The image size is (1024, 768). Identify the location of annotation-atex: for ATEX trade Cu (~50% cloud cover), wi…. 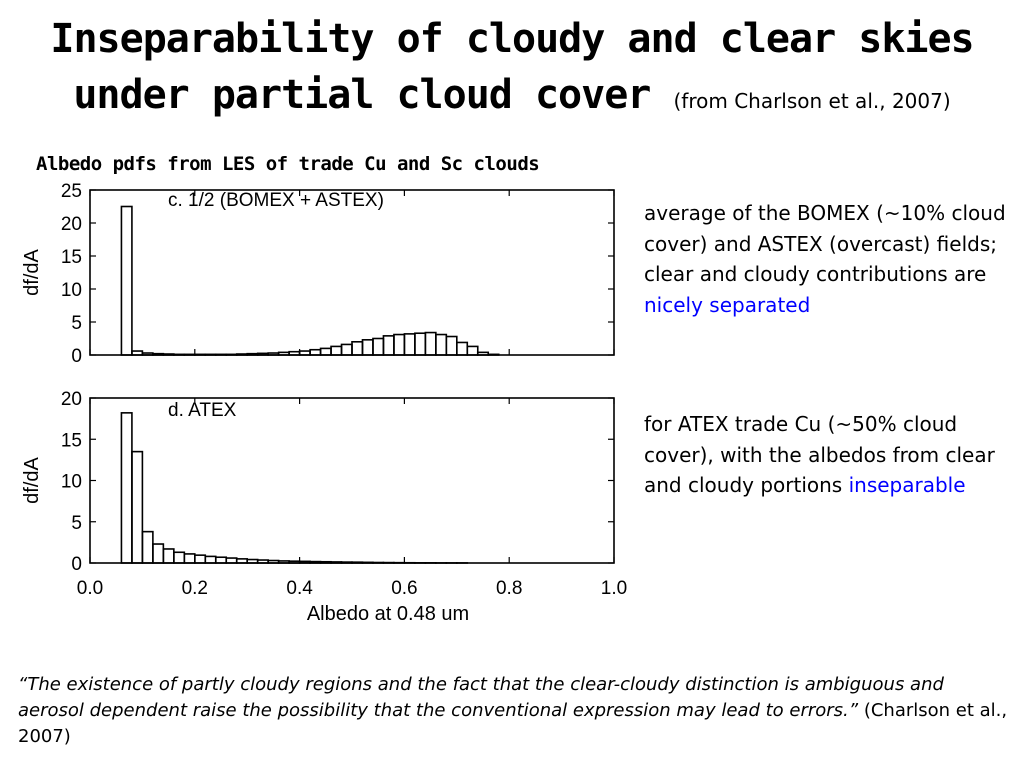
(831, 455).